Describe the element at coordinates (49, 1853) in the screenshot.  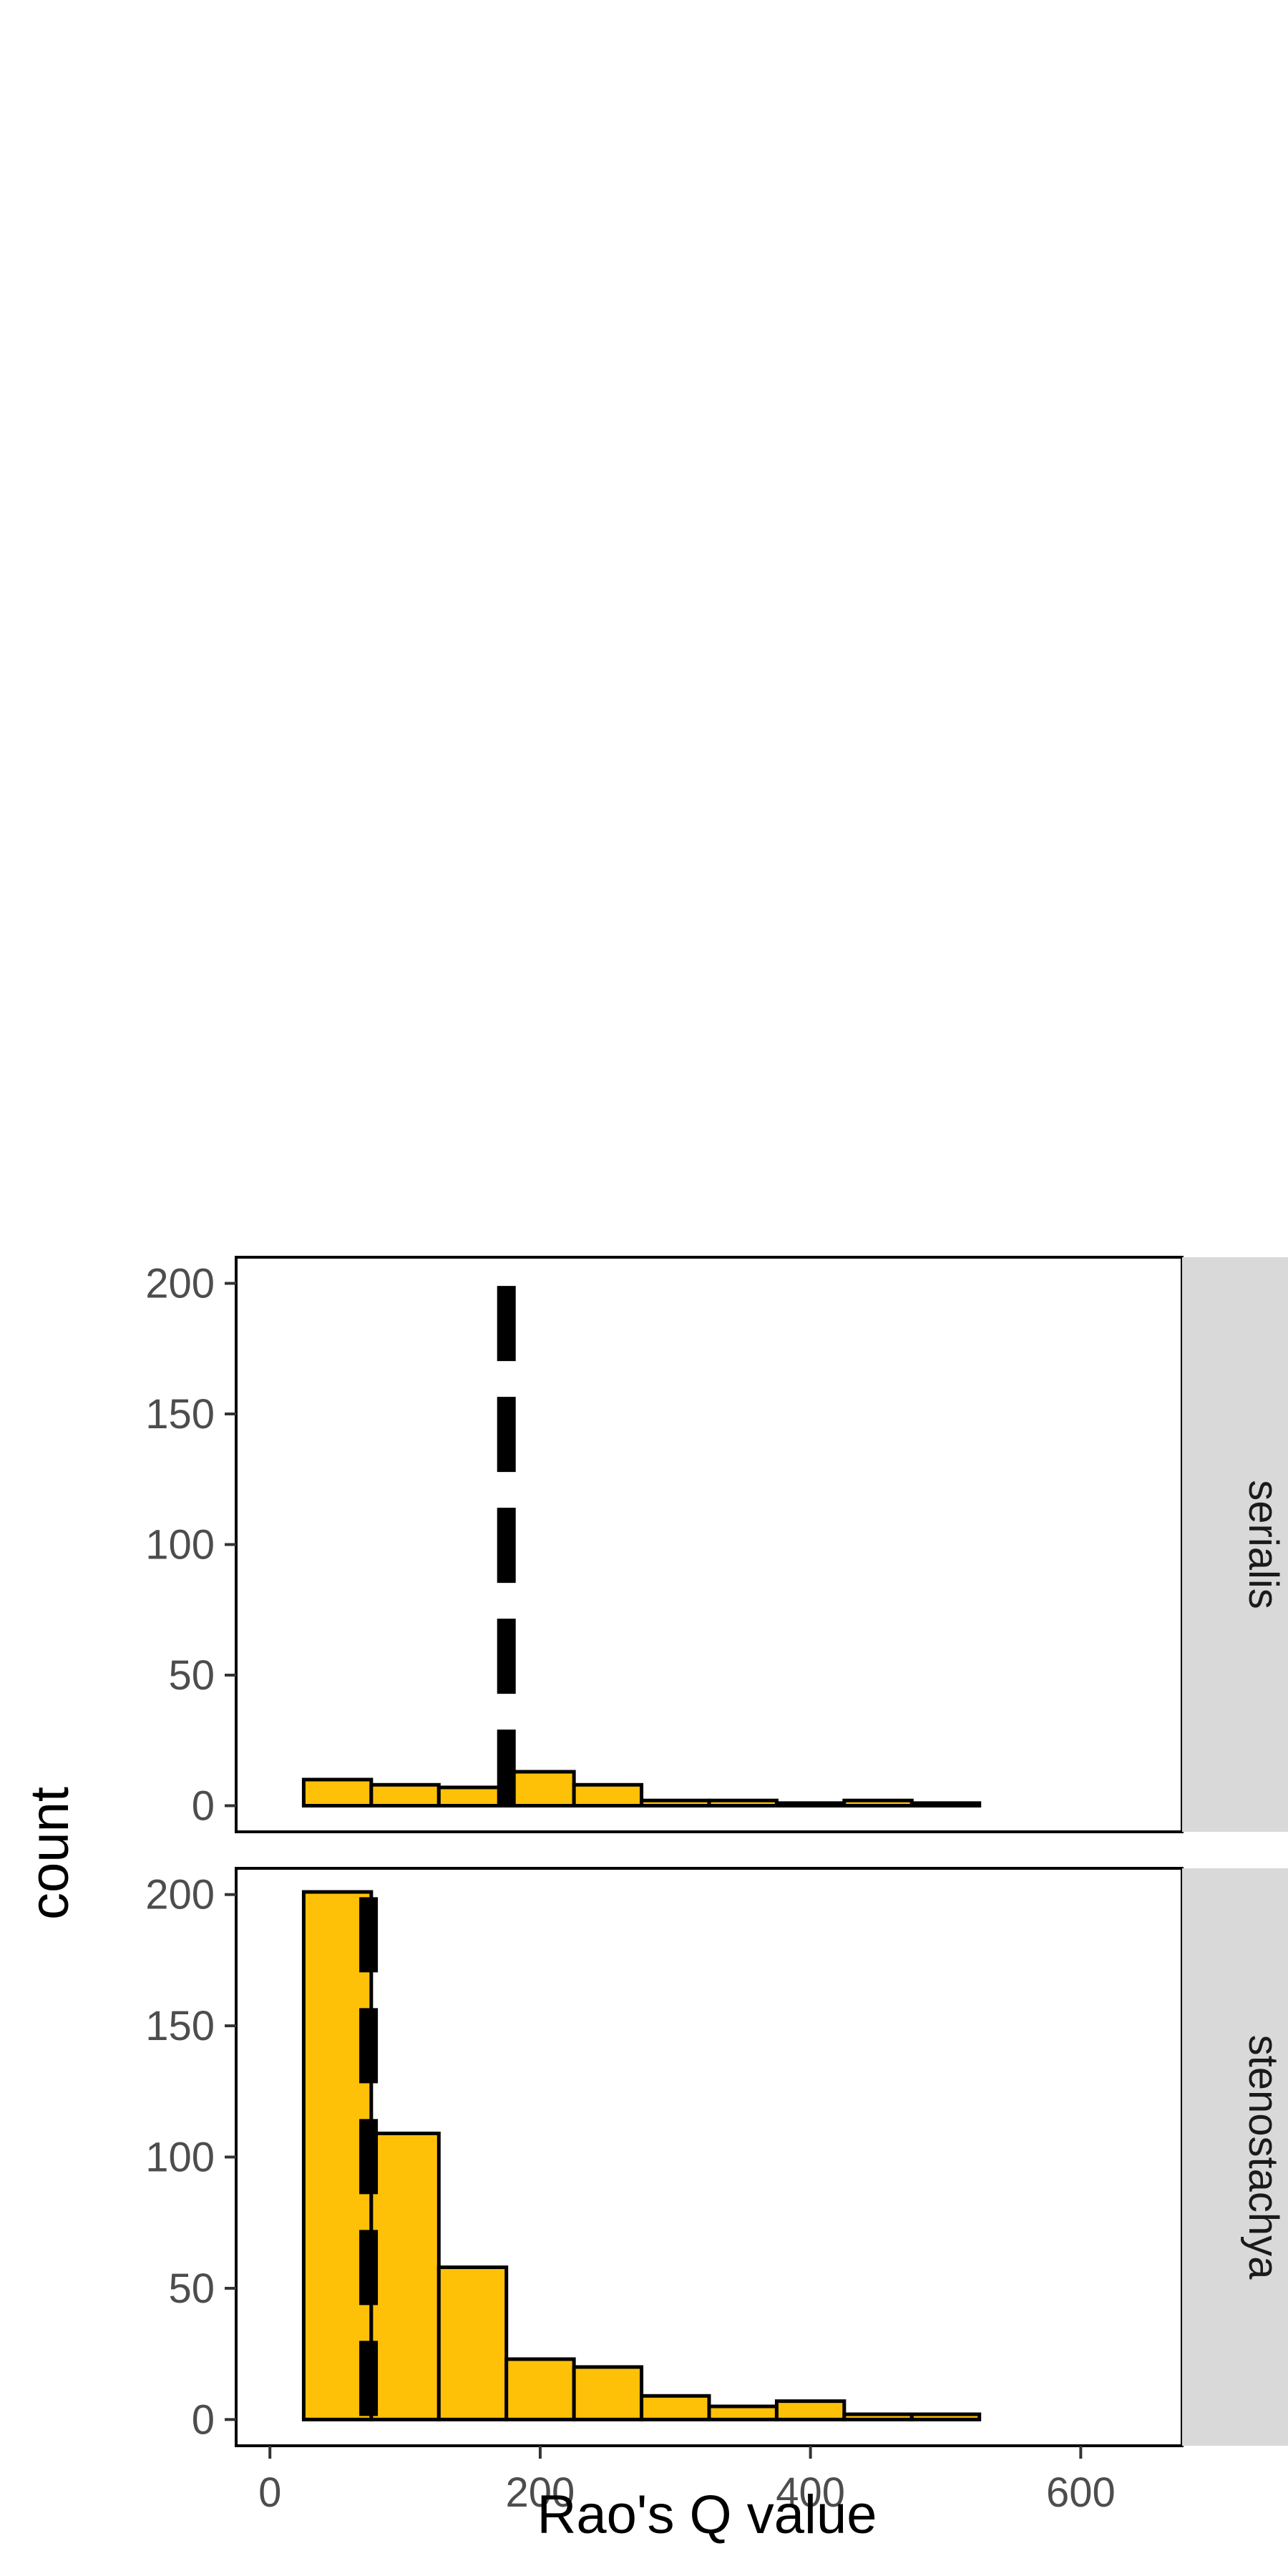
I see `y-axis-title: count` at that location.